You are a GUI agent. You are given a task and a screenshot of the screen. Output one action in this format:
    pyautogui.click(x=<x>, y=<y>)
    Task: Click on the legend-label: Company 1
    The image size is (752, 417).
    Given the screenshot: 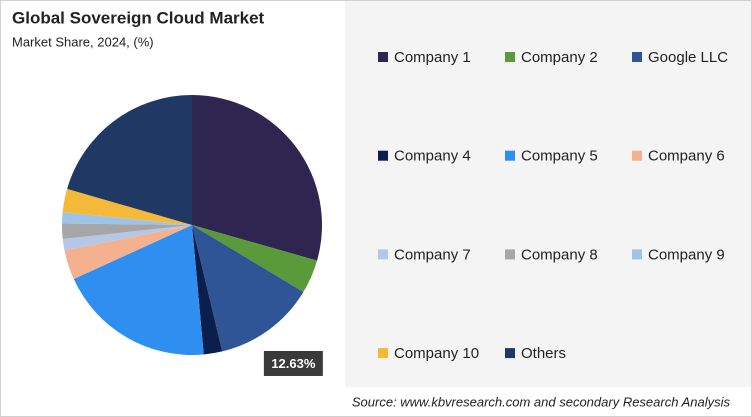 What is the action you would take?
    pyautogui.click(x=432, y=57)
    